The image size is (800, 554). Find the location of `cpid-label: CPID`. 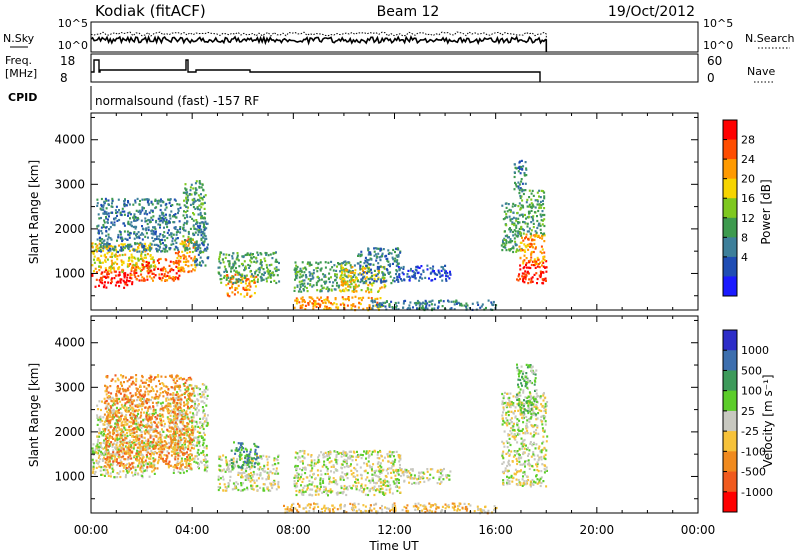

cpid-label: CPID is located at coordinates (22, 97).